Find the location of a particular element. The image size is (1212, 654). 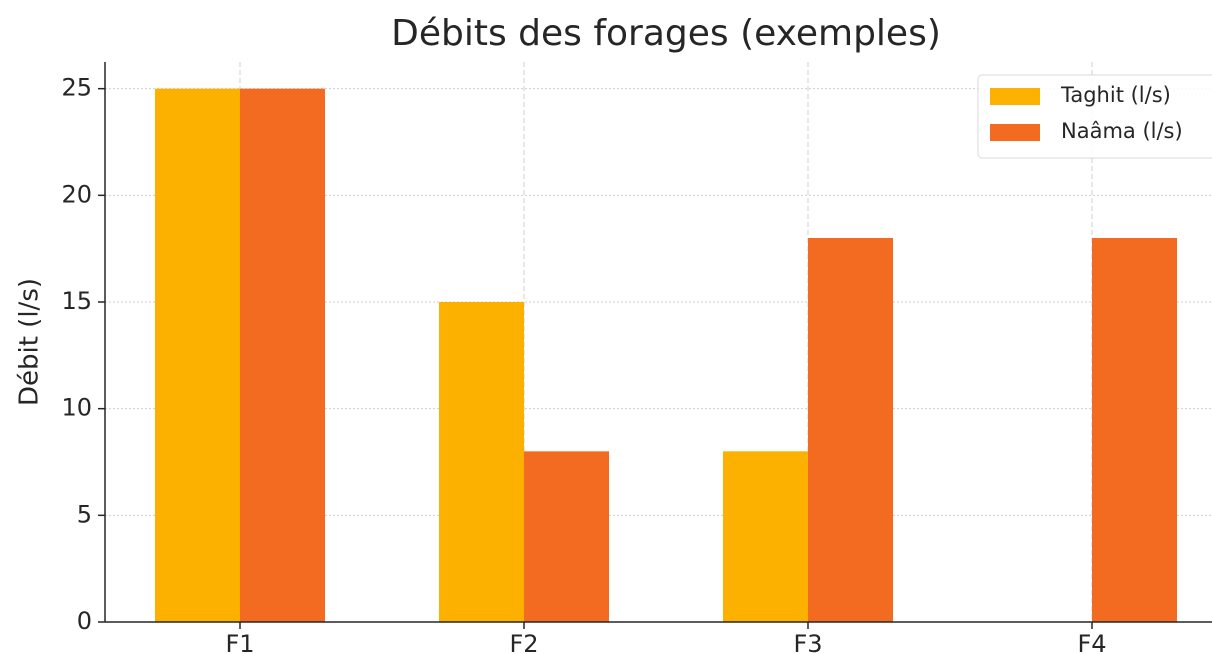

x-tick-label: F3 is located at coordinates (807, 642).